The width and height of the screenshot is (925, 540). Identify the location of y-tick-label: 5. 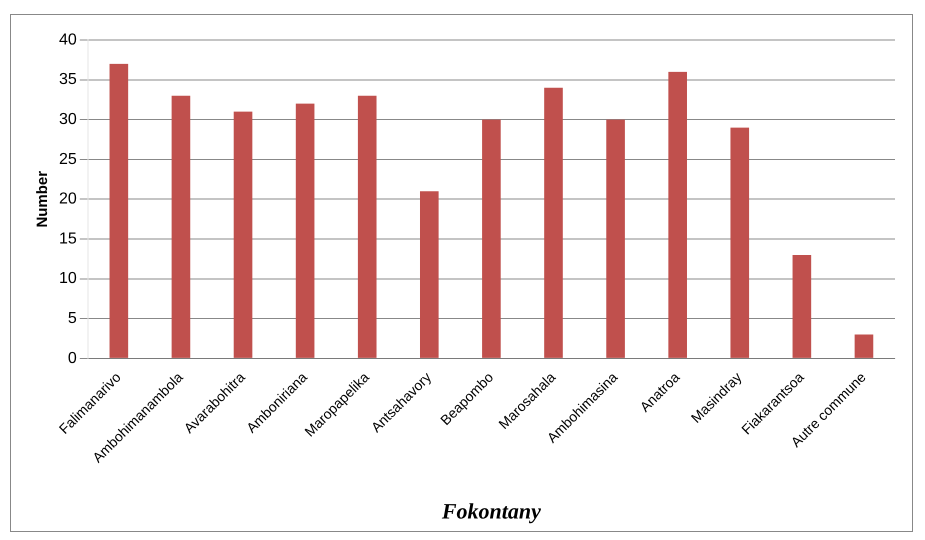
(72, 319).